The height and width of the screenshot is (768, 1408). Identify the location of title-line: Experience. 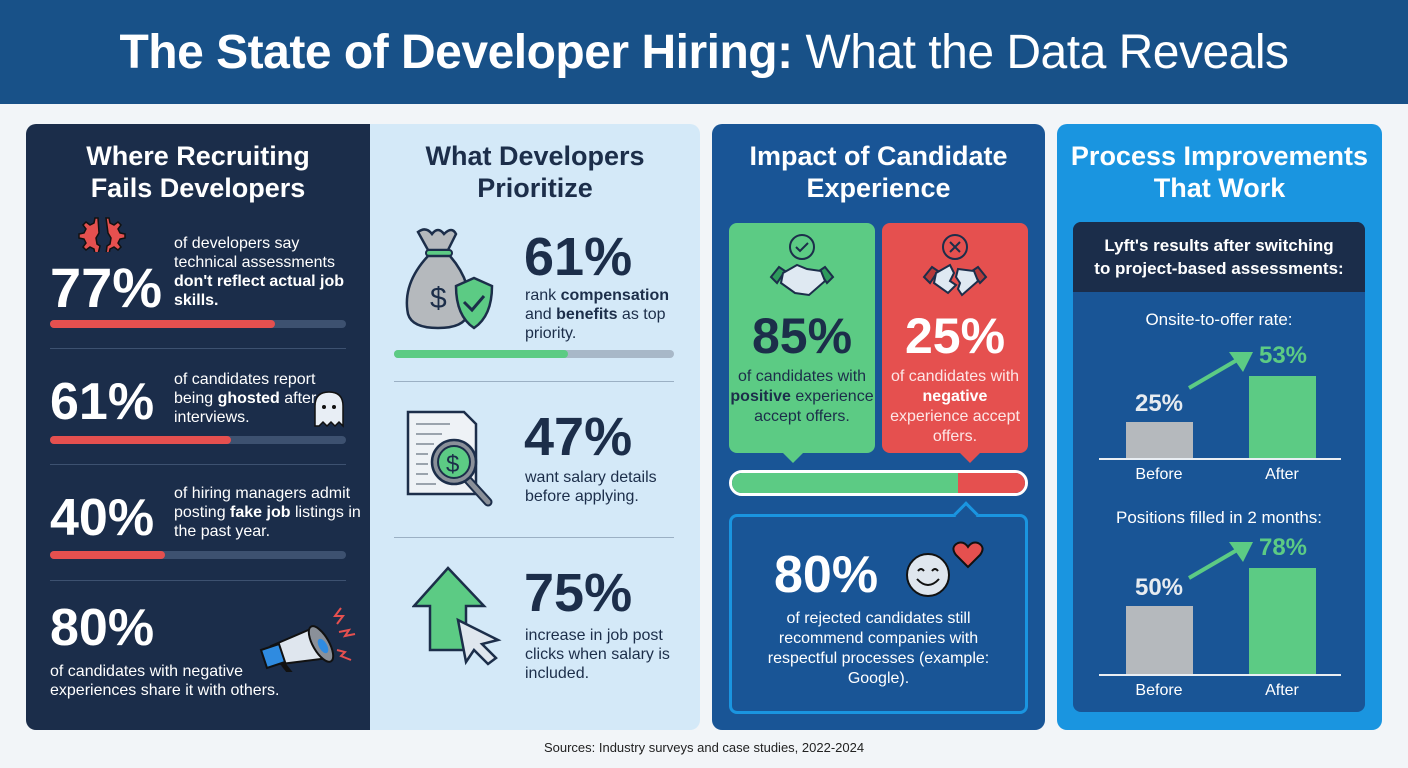
(878, 188).